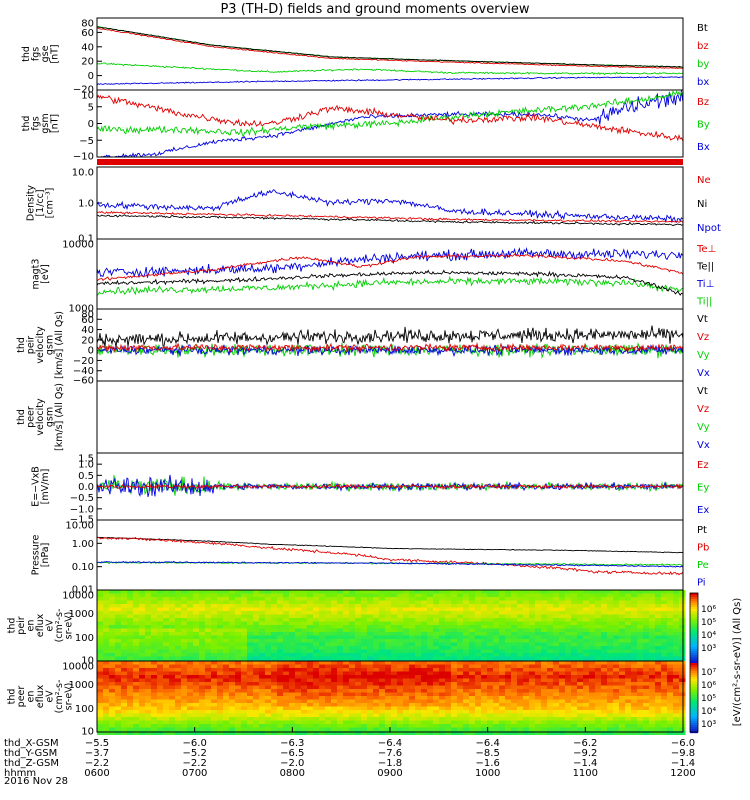 The image size is (750, 800). I want to click on colorbar-tick-label: 10⁶, so click(708, 610).